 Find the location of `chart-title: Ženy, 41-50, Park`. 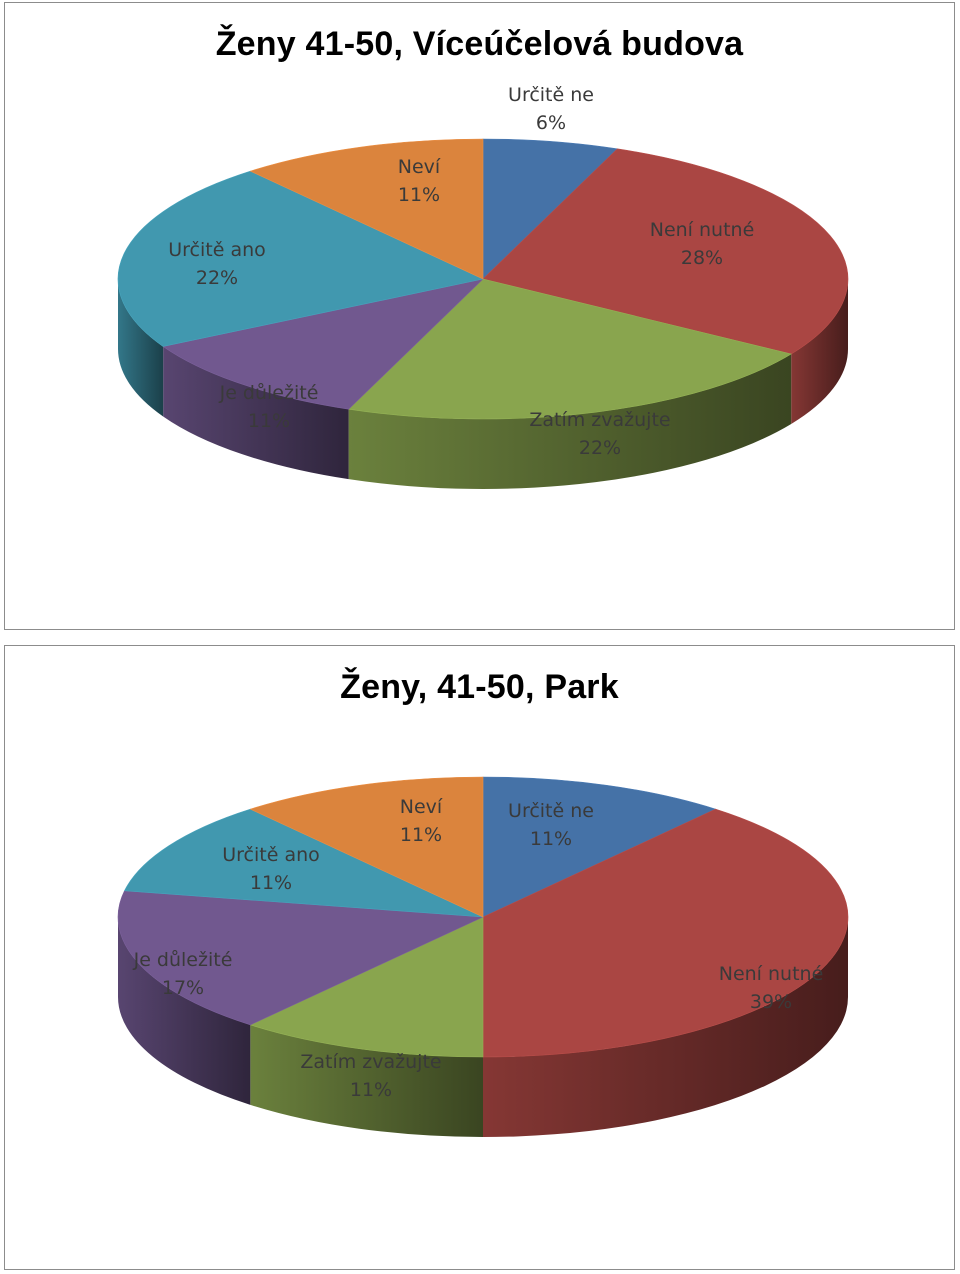

chart-title: Ženy, 41-50, Park is located at coordinates (479, 687).